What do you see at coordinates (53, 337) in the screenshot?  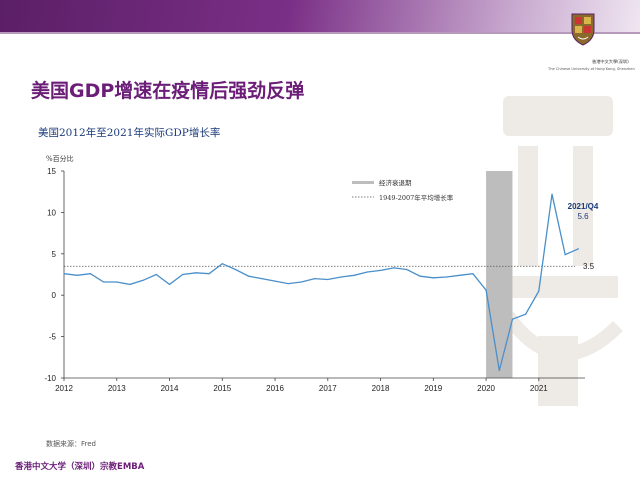 I see `y-tick-label: -5` at bounding box center [53, 337].